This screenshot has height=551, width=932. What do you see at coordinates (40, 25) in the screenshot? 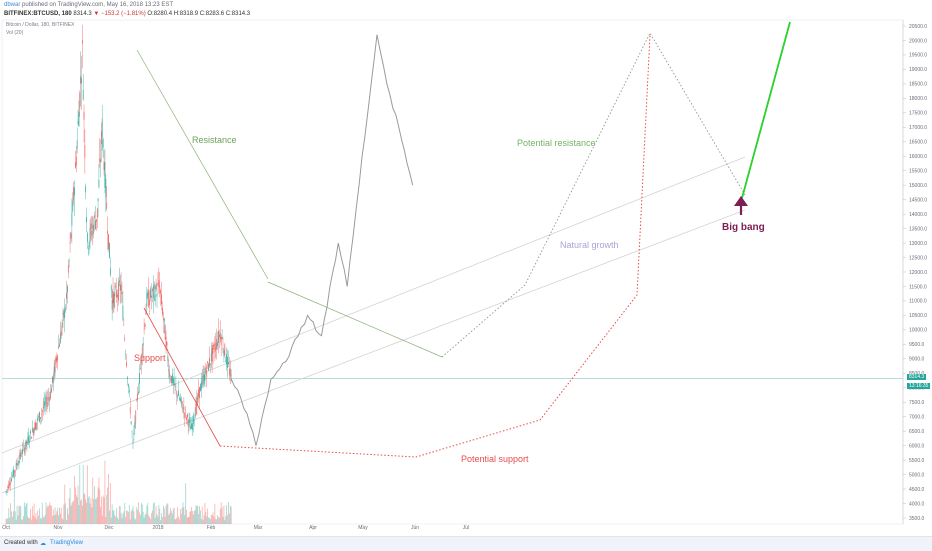
I see `series-legend: Bitcoin / Dollar, 180, BITFINEX` at bounding box center [40, 25].